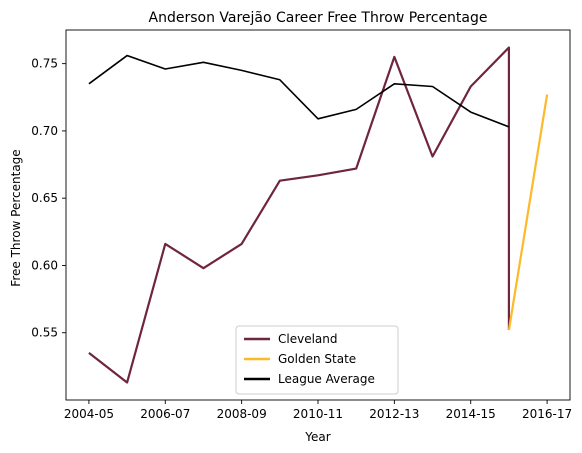 This screenshot has width=582, height=453. Describe the element at coordinates (44, 198) in the screenshot. I see `y-tick-label: 0.65` at that location.